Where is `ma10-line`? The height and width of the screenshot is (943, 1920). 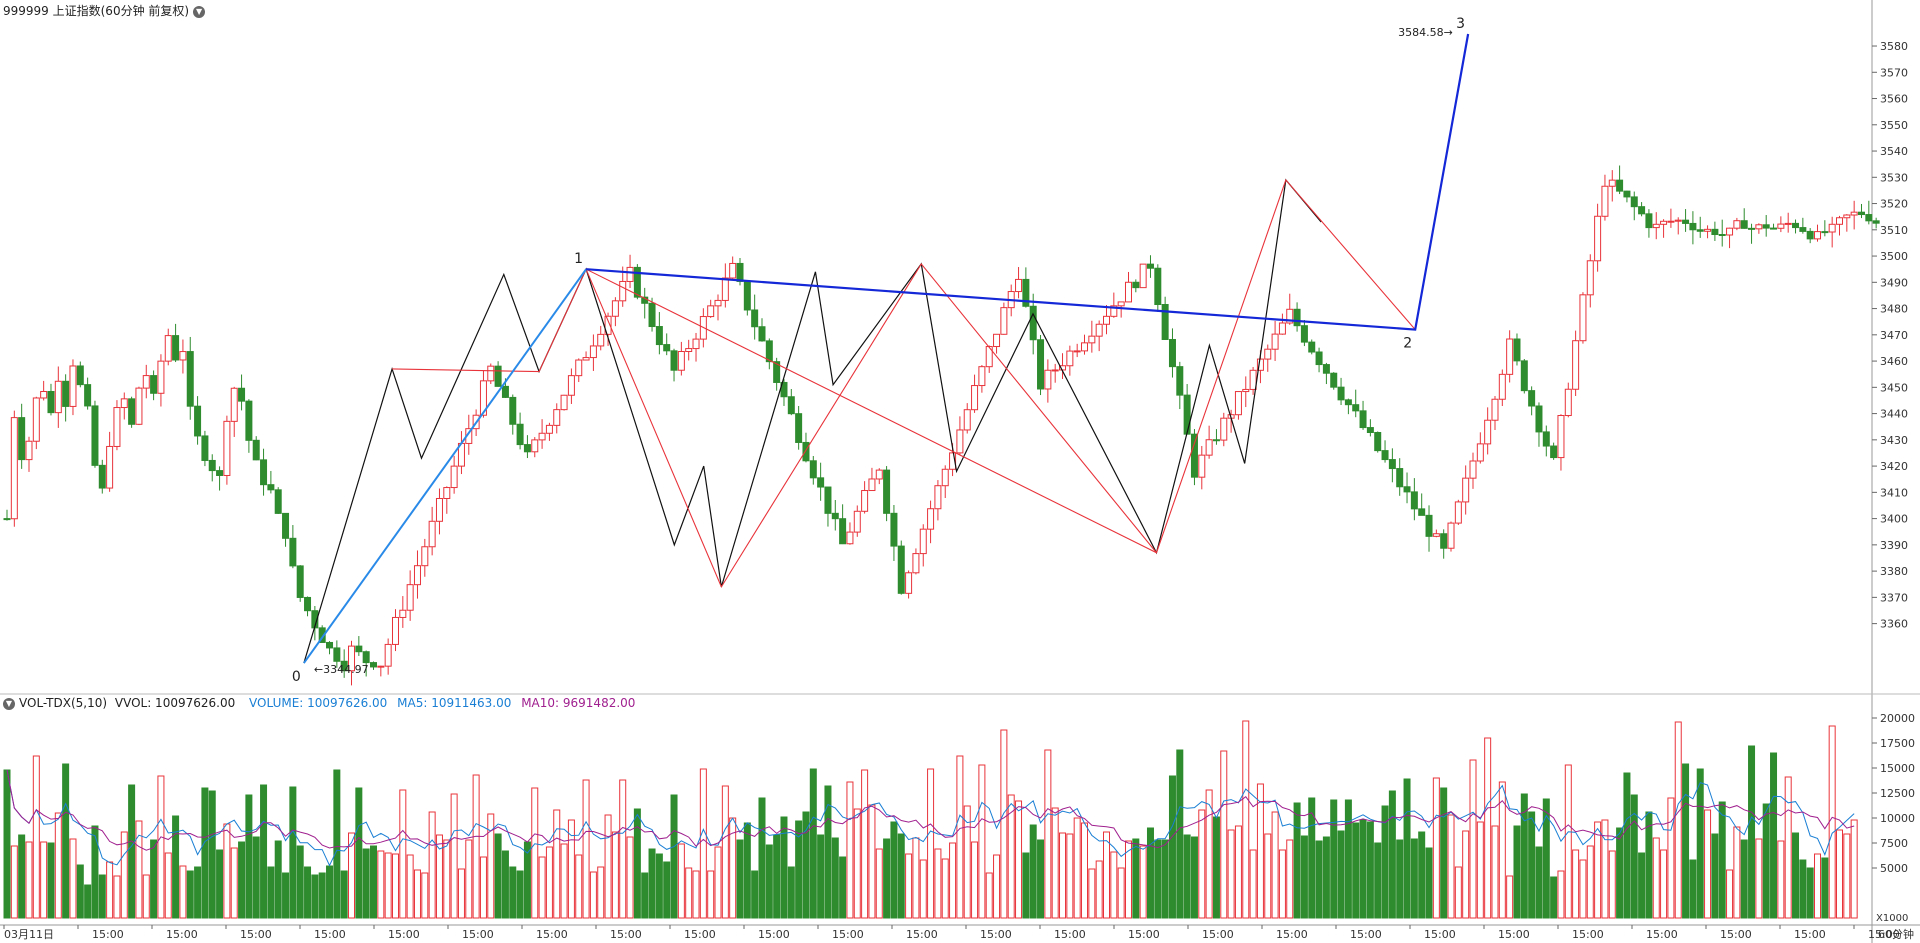
ma10-line is located at coordinates (930, 810).